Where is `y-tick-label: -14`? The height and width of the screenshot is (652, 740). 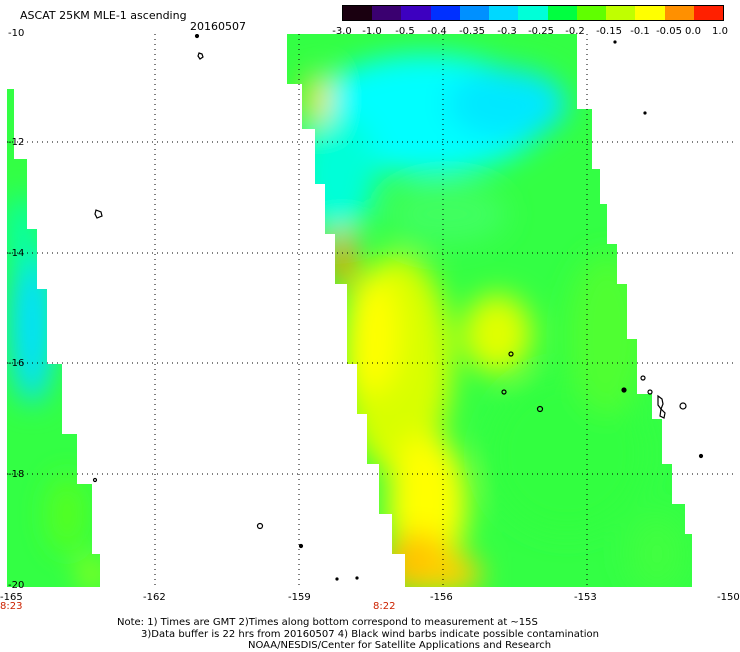
y-tick-label: -14 is located at coordinates (16, 253).